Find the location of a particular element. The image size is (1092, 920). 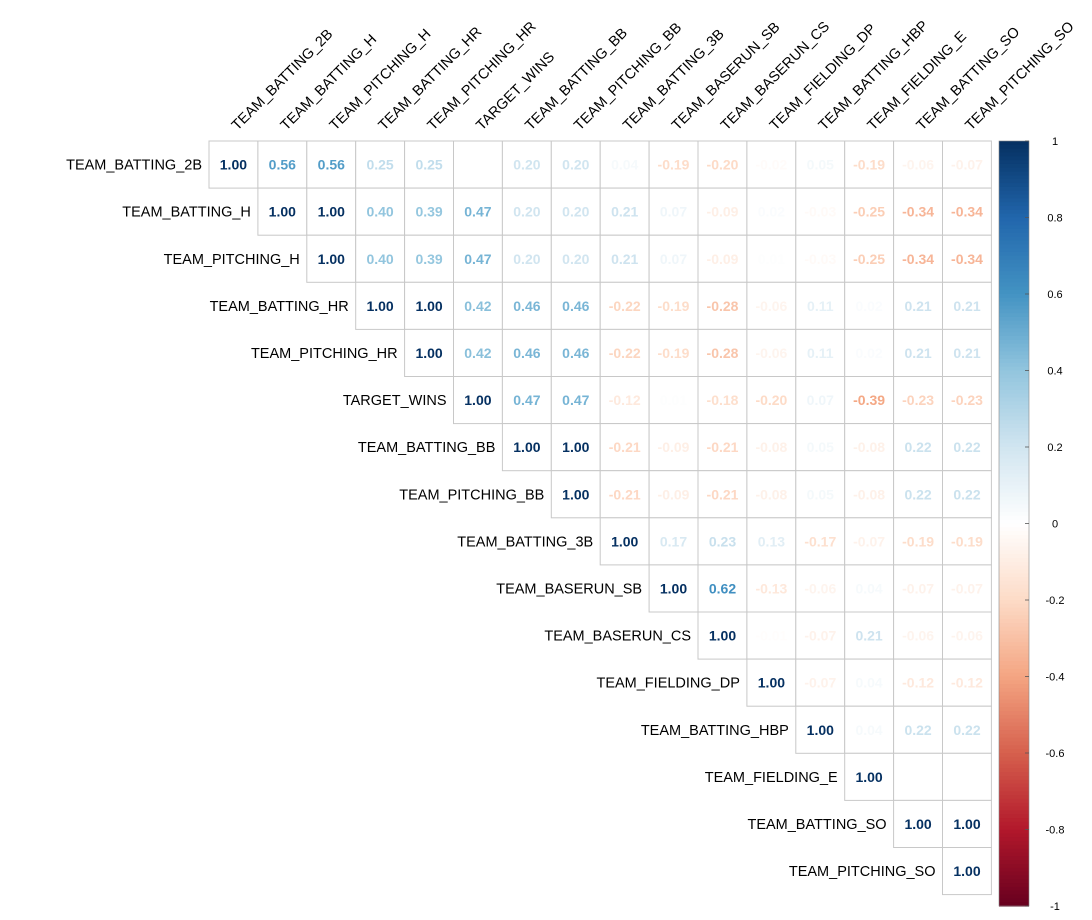

cell-value-5-12: 0.07 is located at coordinates (820, 400).